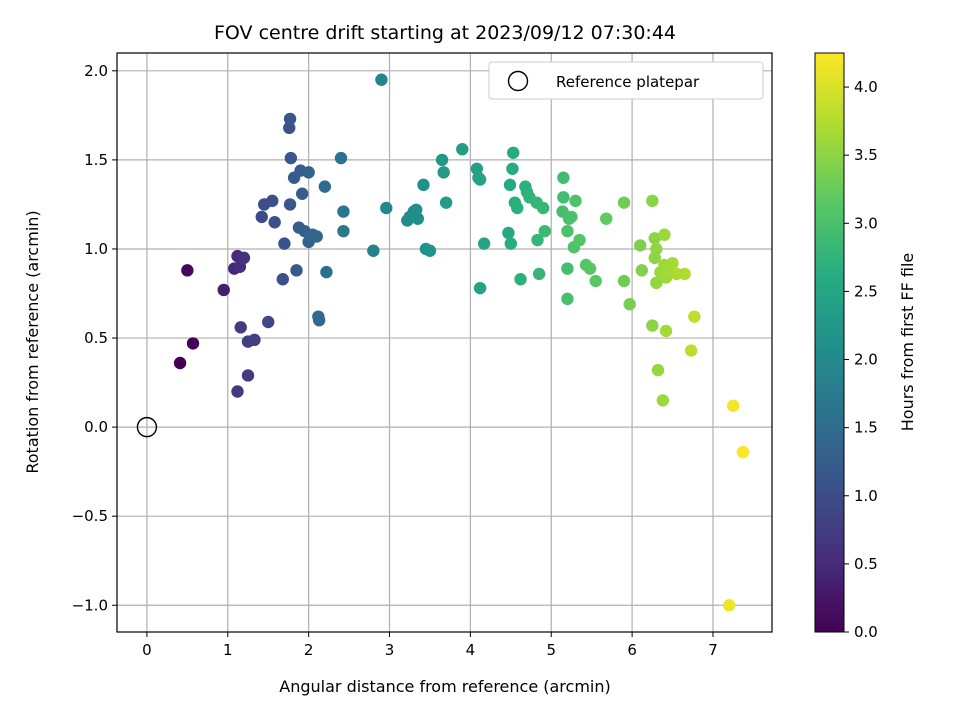 This screenshot has height=720, width=960. I want to click on x-tick-label: 6, so click(632, 650).